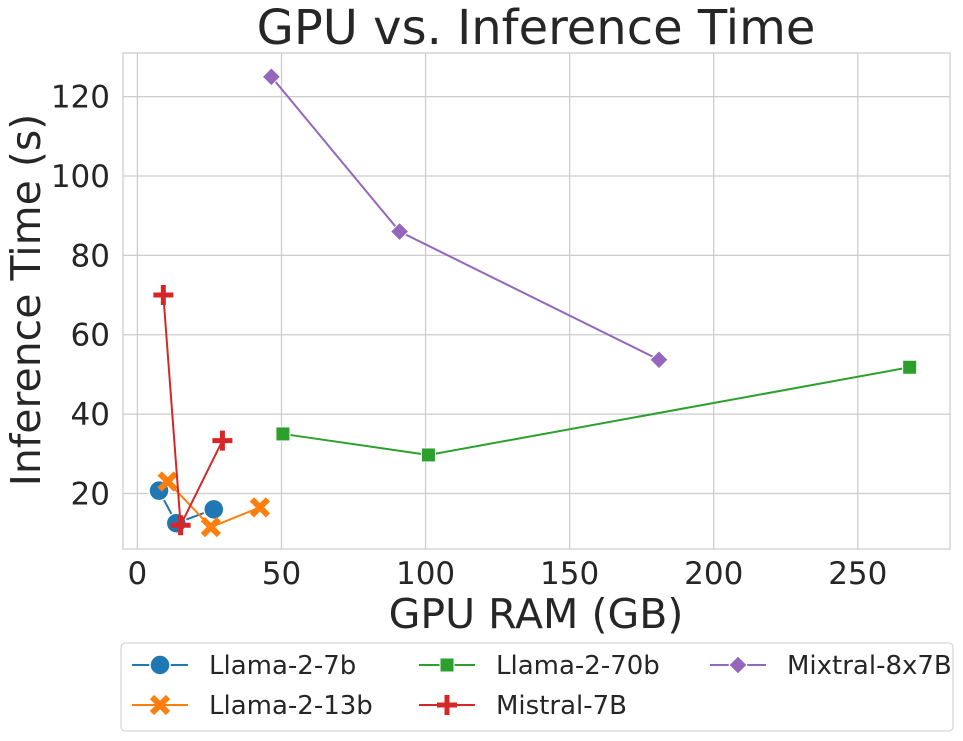 This screenshot has width=963, height=741. Describe the element at coordinates (569, 574) in the screenshot. I see `x-tick-label: 150` at that location.